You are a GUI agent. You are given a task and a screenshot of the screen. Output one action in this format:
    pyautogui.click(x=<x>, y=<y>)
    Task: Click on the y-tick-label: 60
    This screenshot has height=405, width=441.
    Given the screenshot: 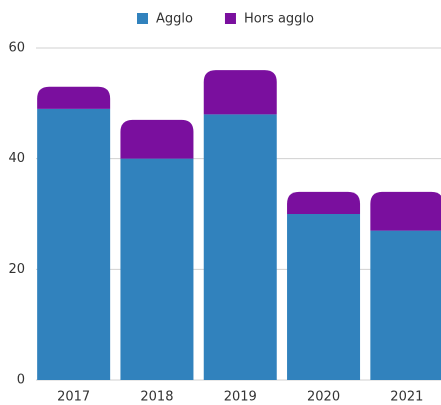 What is the action you would take?
    pyautogui.click(x=16, y=48)
    